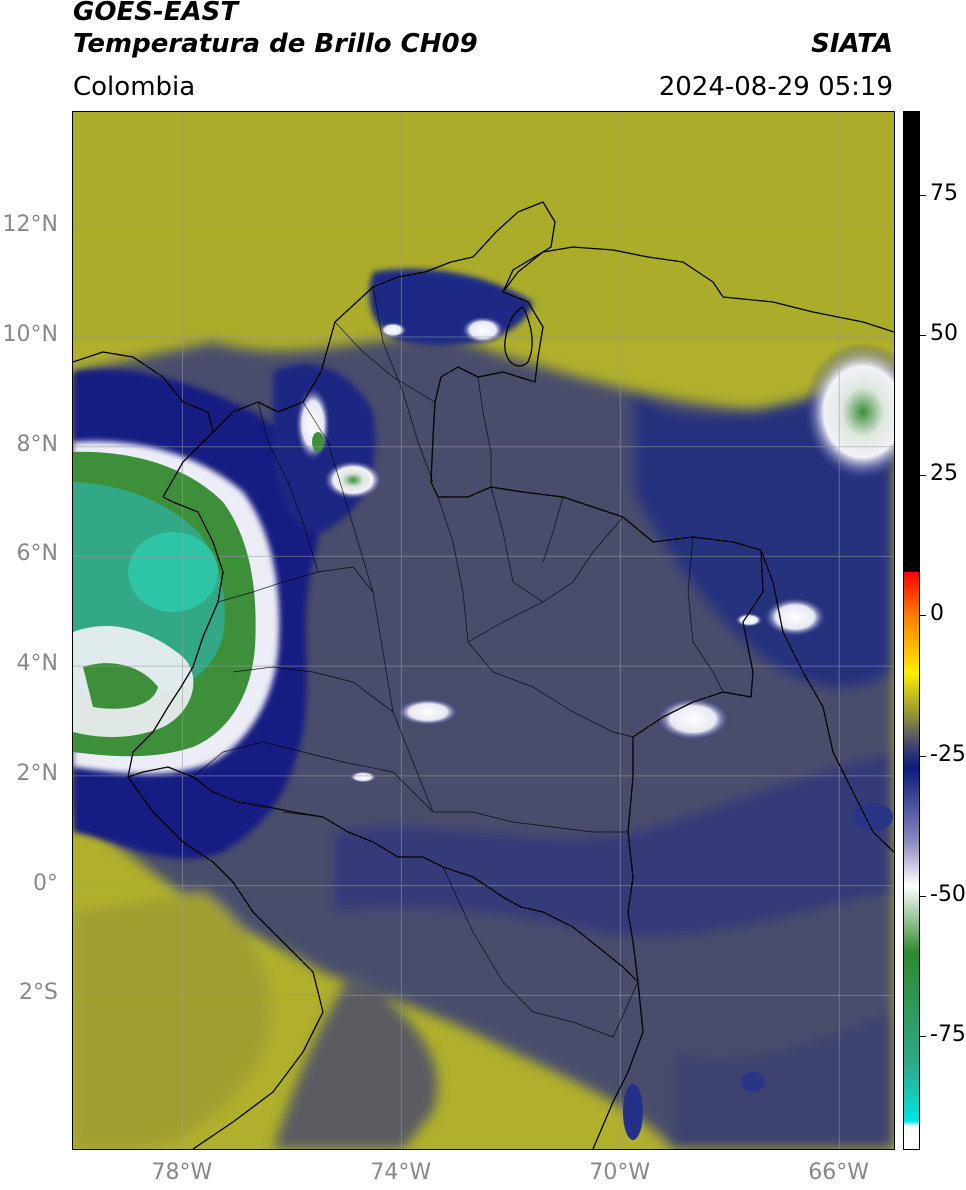 The height and width of the screenshot is (1190, 966). What do you see at coordinates (401, 1172) in the screenshot?
I see `lon-tick-label: 74°W` at bounding box center [401, 1172].